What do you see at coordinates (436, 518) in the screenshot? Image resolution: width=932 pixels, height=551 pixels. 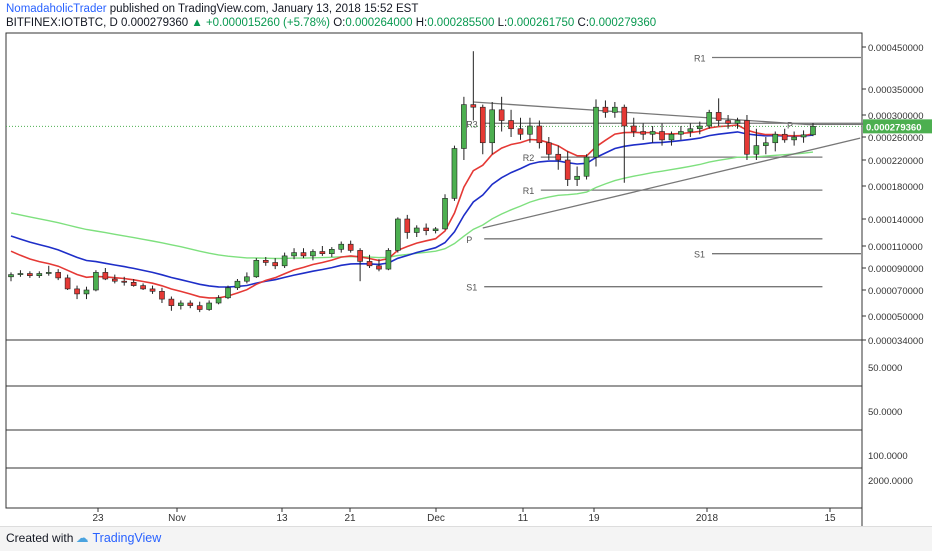 I see `time-tick-label: Dec` at bounding box center [436, 518].